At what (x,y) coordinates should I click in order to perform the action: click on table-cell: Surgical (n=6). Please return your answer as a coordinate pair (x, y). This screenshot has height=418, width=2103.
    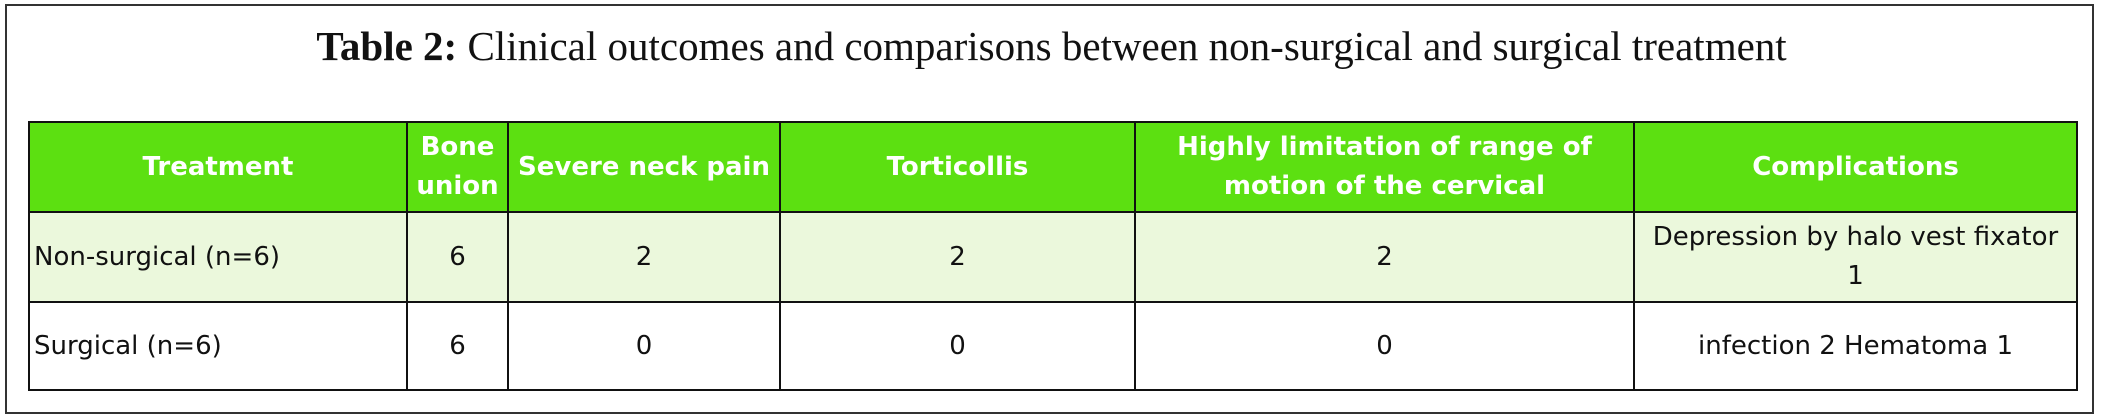
    Looking at the image, I should click on (218, 346).